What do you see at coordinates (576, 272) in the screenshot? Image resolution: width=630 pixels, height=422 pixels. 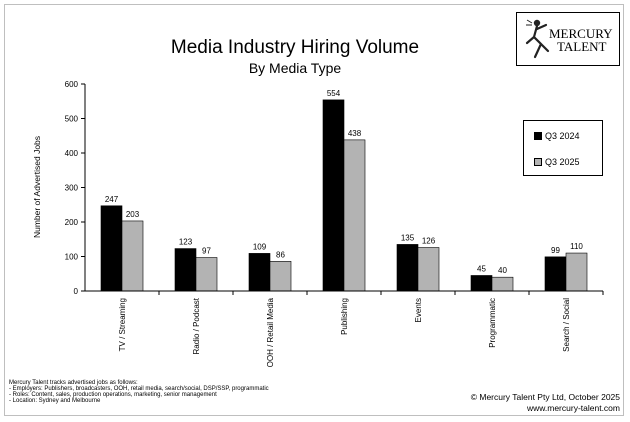 I see `bar-q3-2025-search-social` at bounding box center [576, 272].